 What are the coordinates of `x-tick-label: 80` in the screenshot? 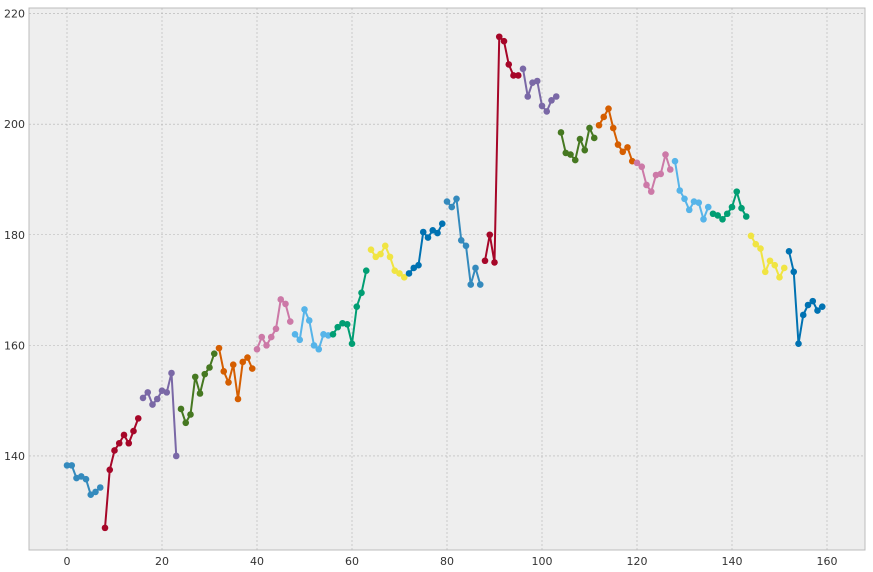 It's located at (447, 561).